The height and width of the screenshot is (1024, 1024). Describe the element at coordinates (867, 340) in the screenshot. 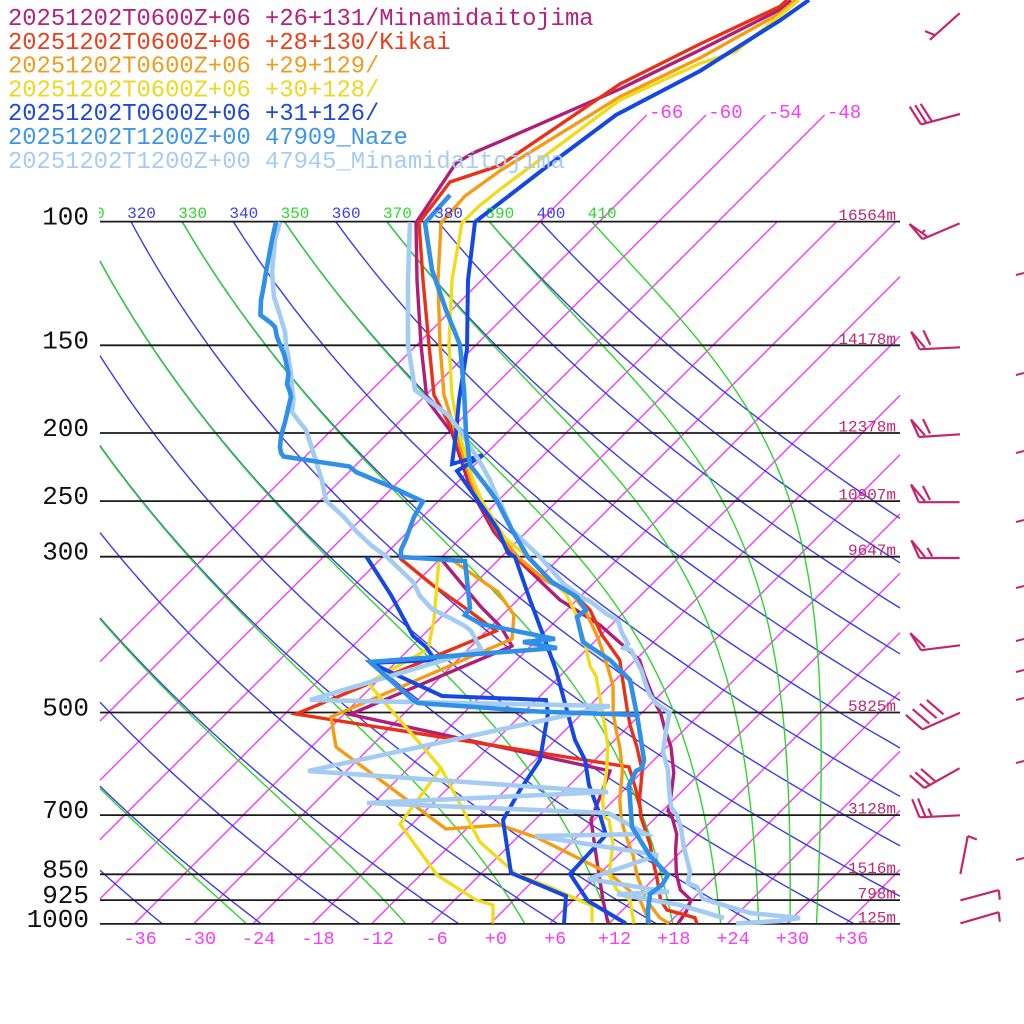

I see `svg-text: 14178m` at that location.